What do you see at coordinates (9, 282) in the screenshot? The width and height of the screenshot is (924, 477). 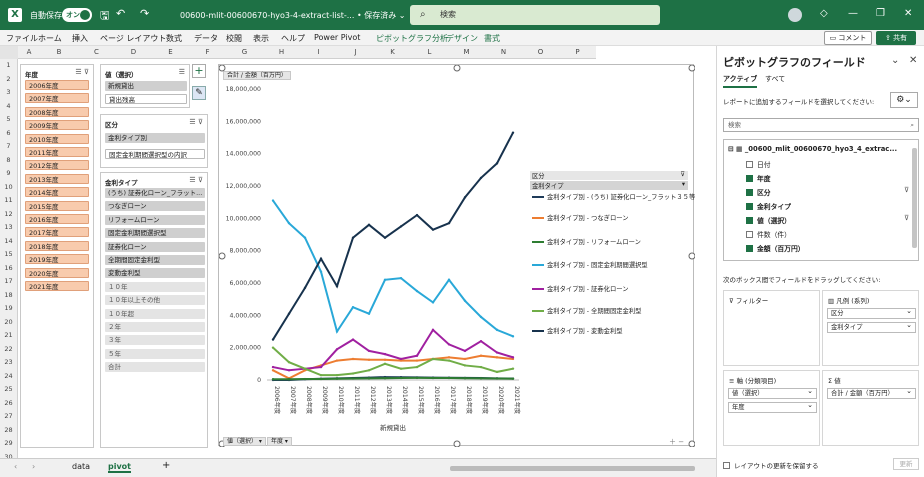 I see `row-header: 17` at bounding box center [9, 282].